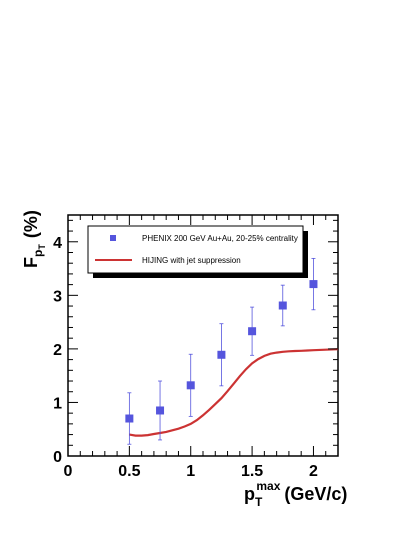 Image resolution: width=414 pixels, height=535 pixels. Describe the element at coordinates (57, 296) in the screenshot. I see `y-tick-label: 3` at that location.